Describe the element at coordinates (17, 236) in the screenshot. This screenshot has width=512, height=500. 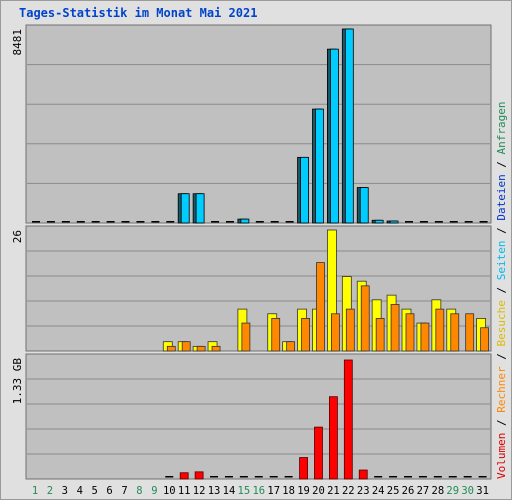
I see `y-max-label: 26` at that location.